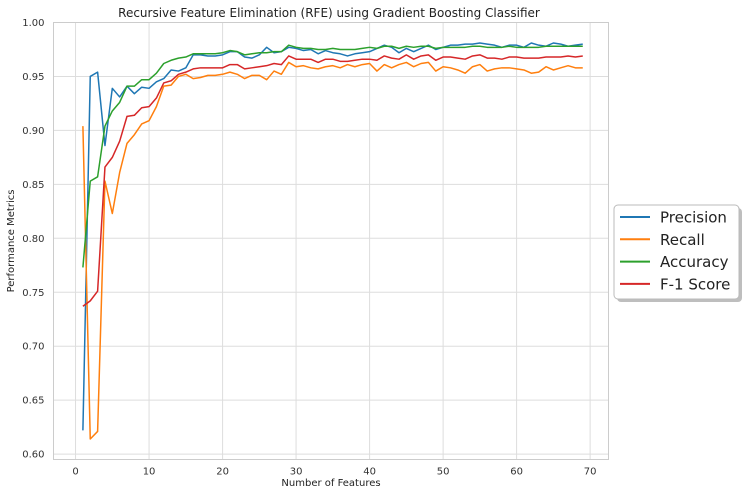  Describe the element at coordinates (33, 77) in the screenshot. I see `y-tick-label: 0.95` at that location.